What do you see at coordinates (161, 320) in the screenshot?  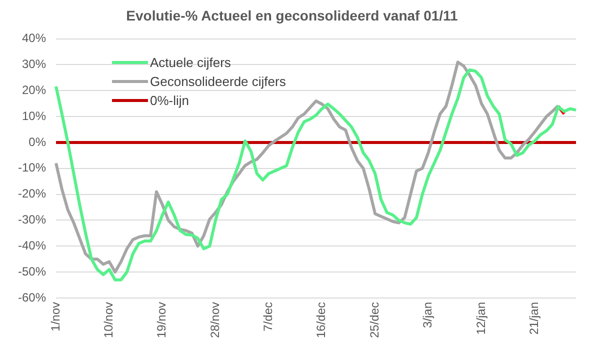 I see `x-tick-label: 19/nov` at bounding box center [161, 320].